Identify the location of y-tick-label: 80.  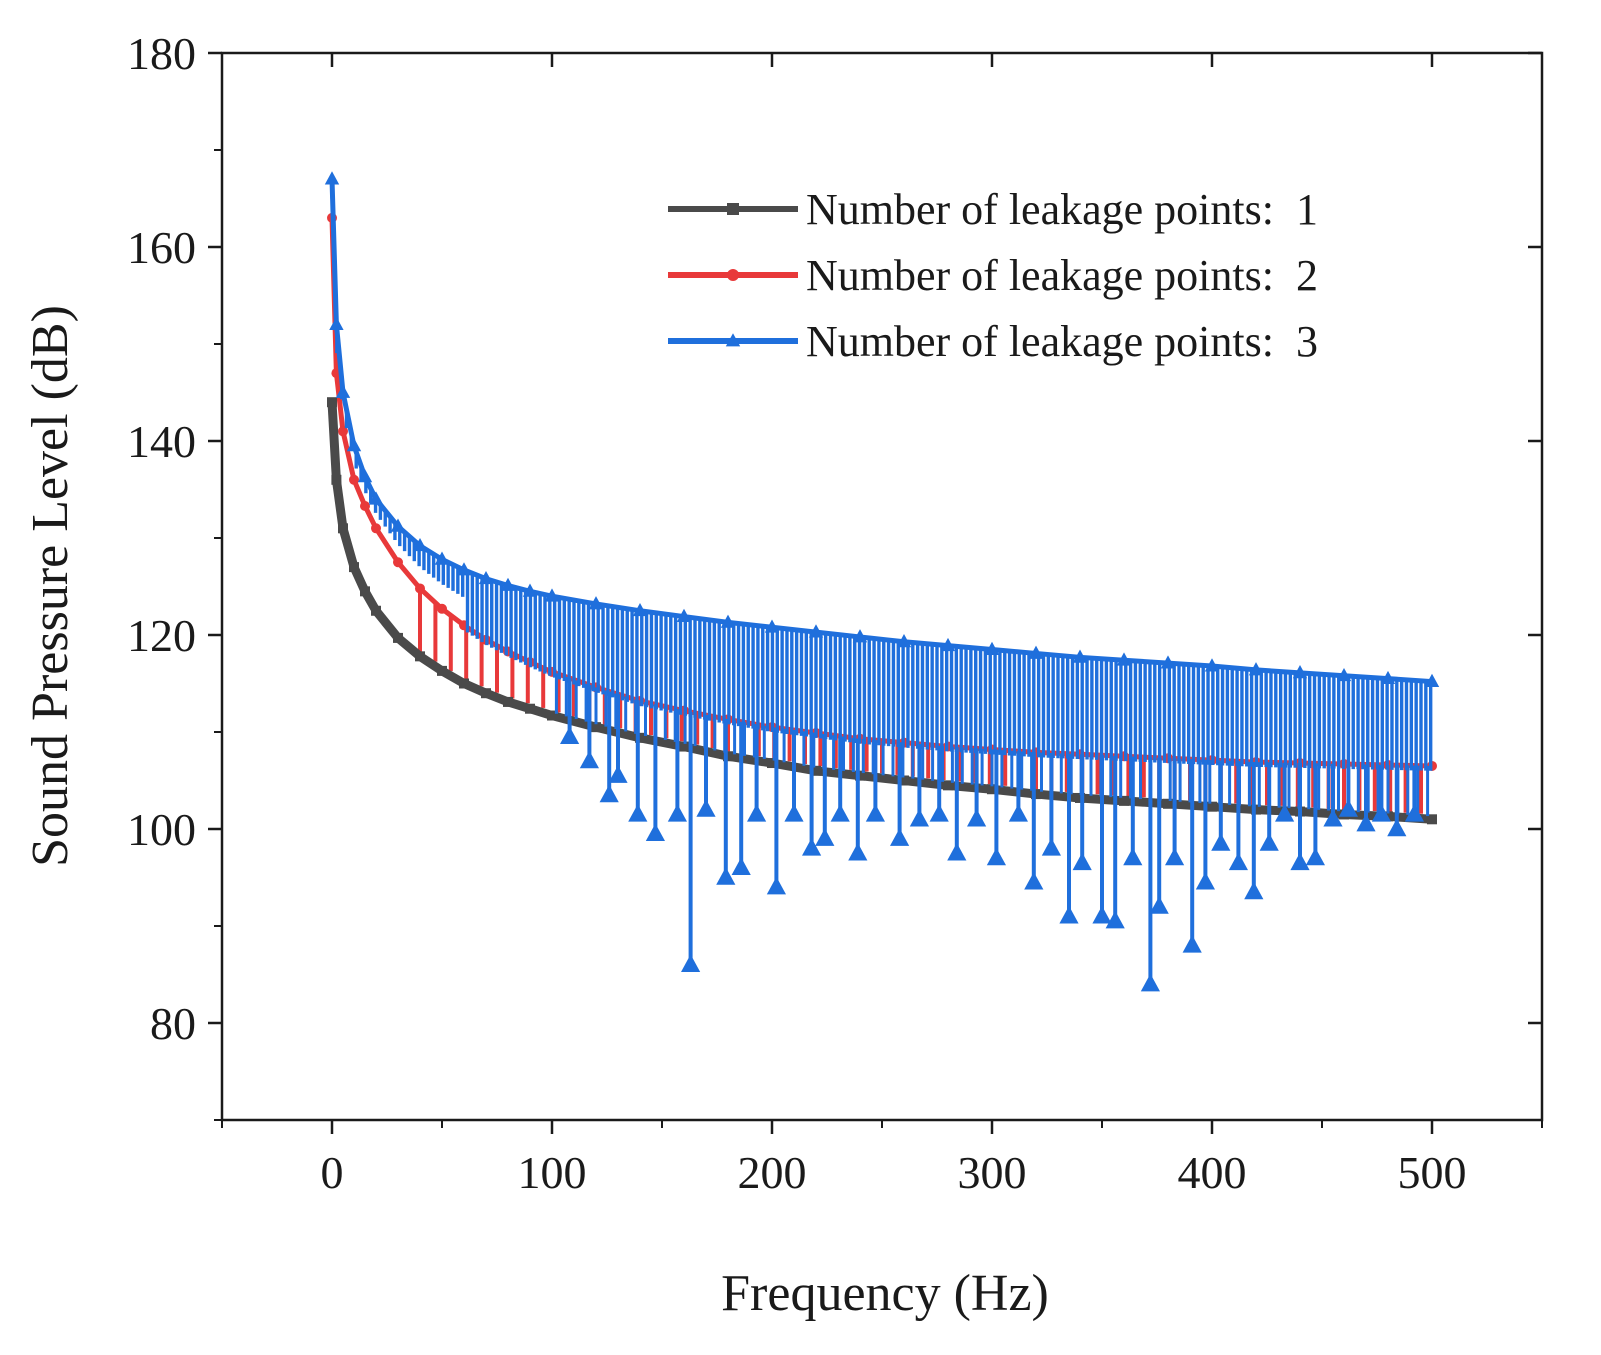
(173, 1023).